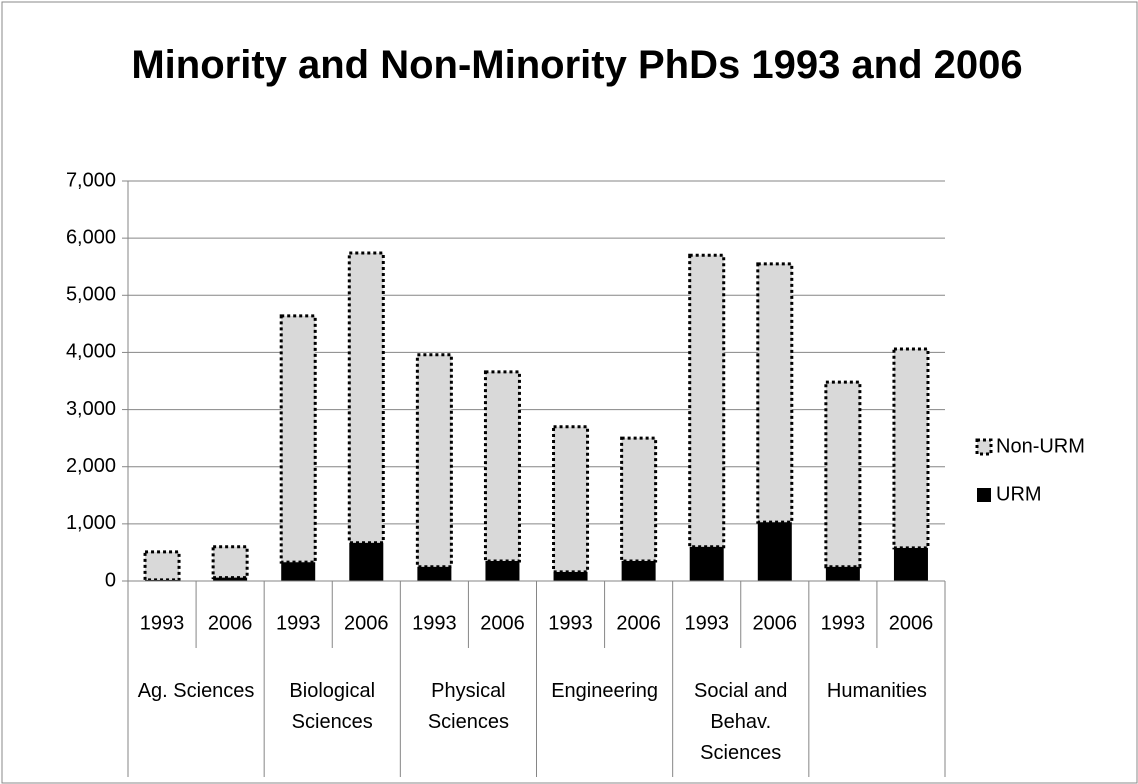 The height and width of the screenshot is (784, 1138). I want to click on group-label: Social and Behav. Sciences, so click(741, 722).